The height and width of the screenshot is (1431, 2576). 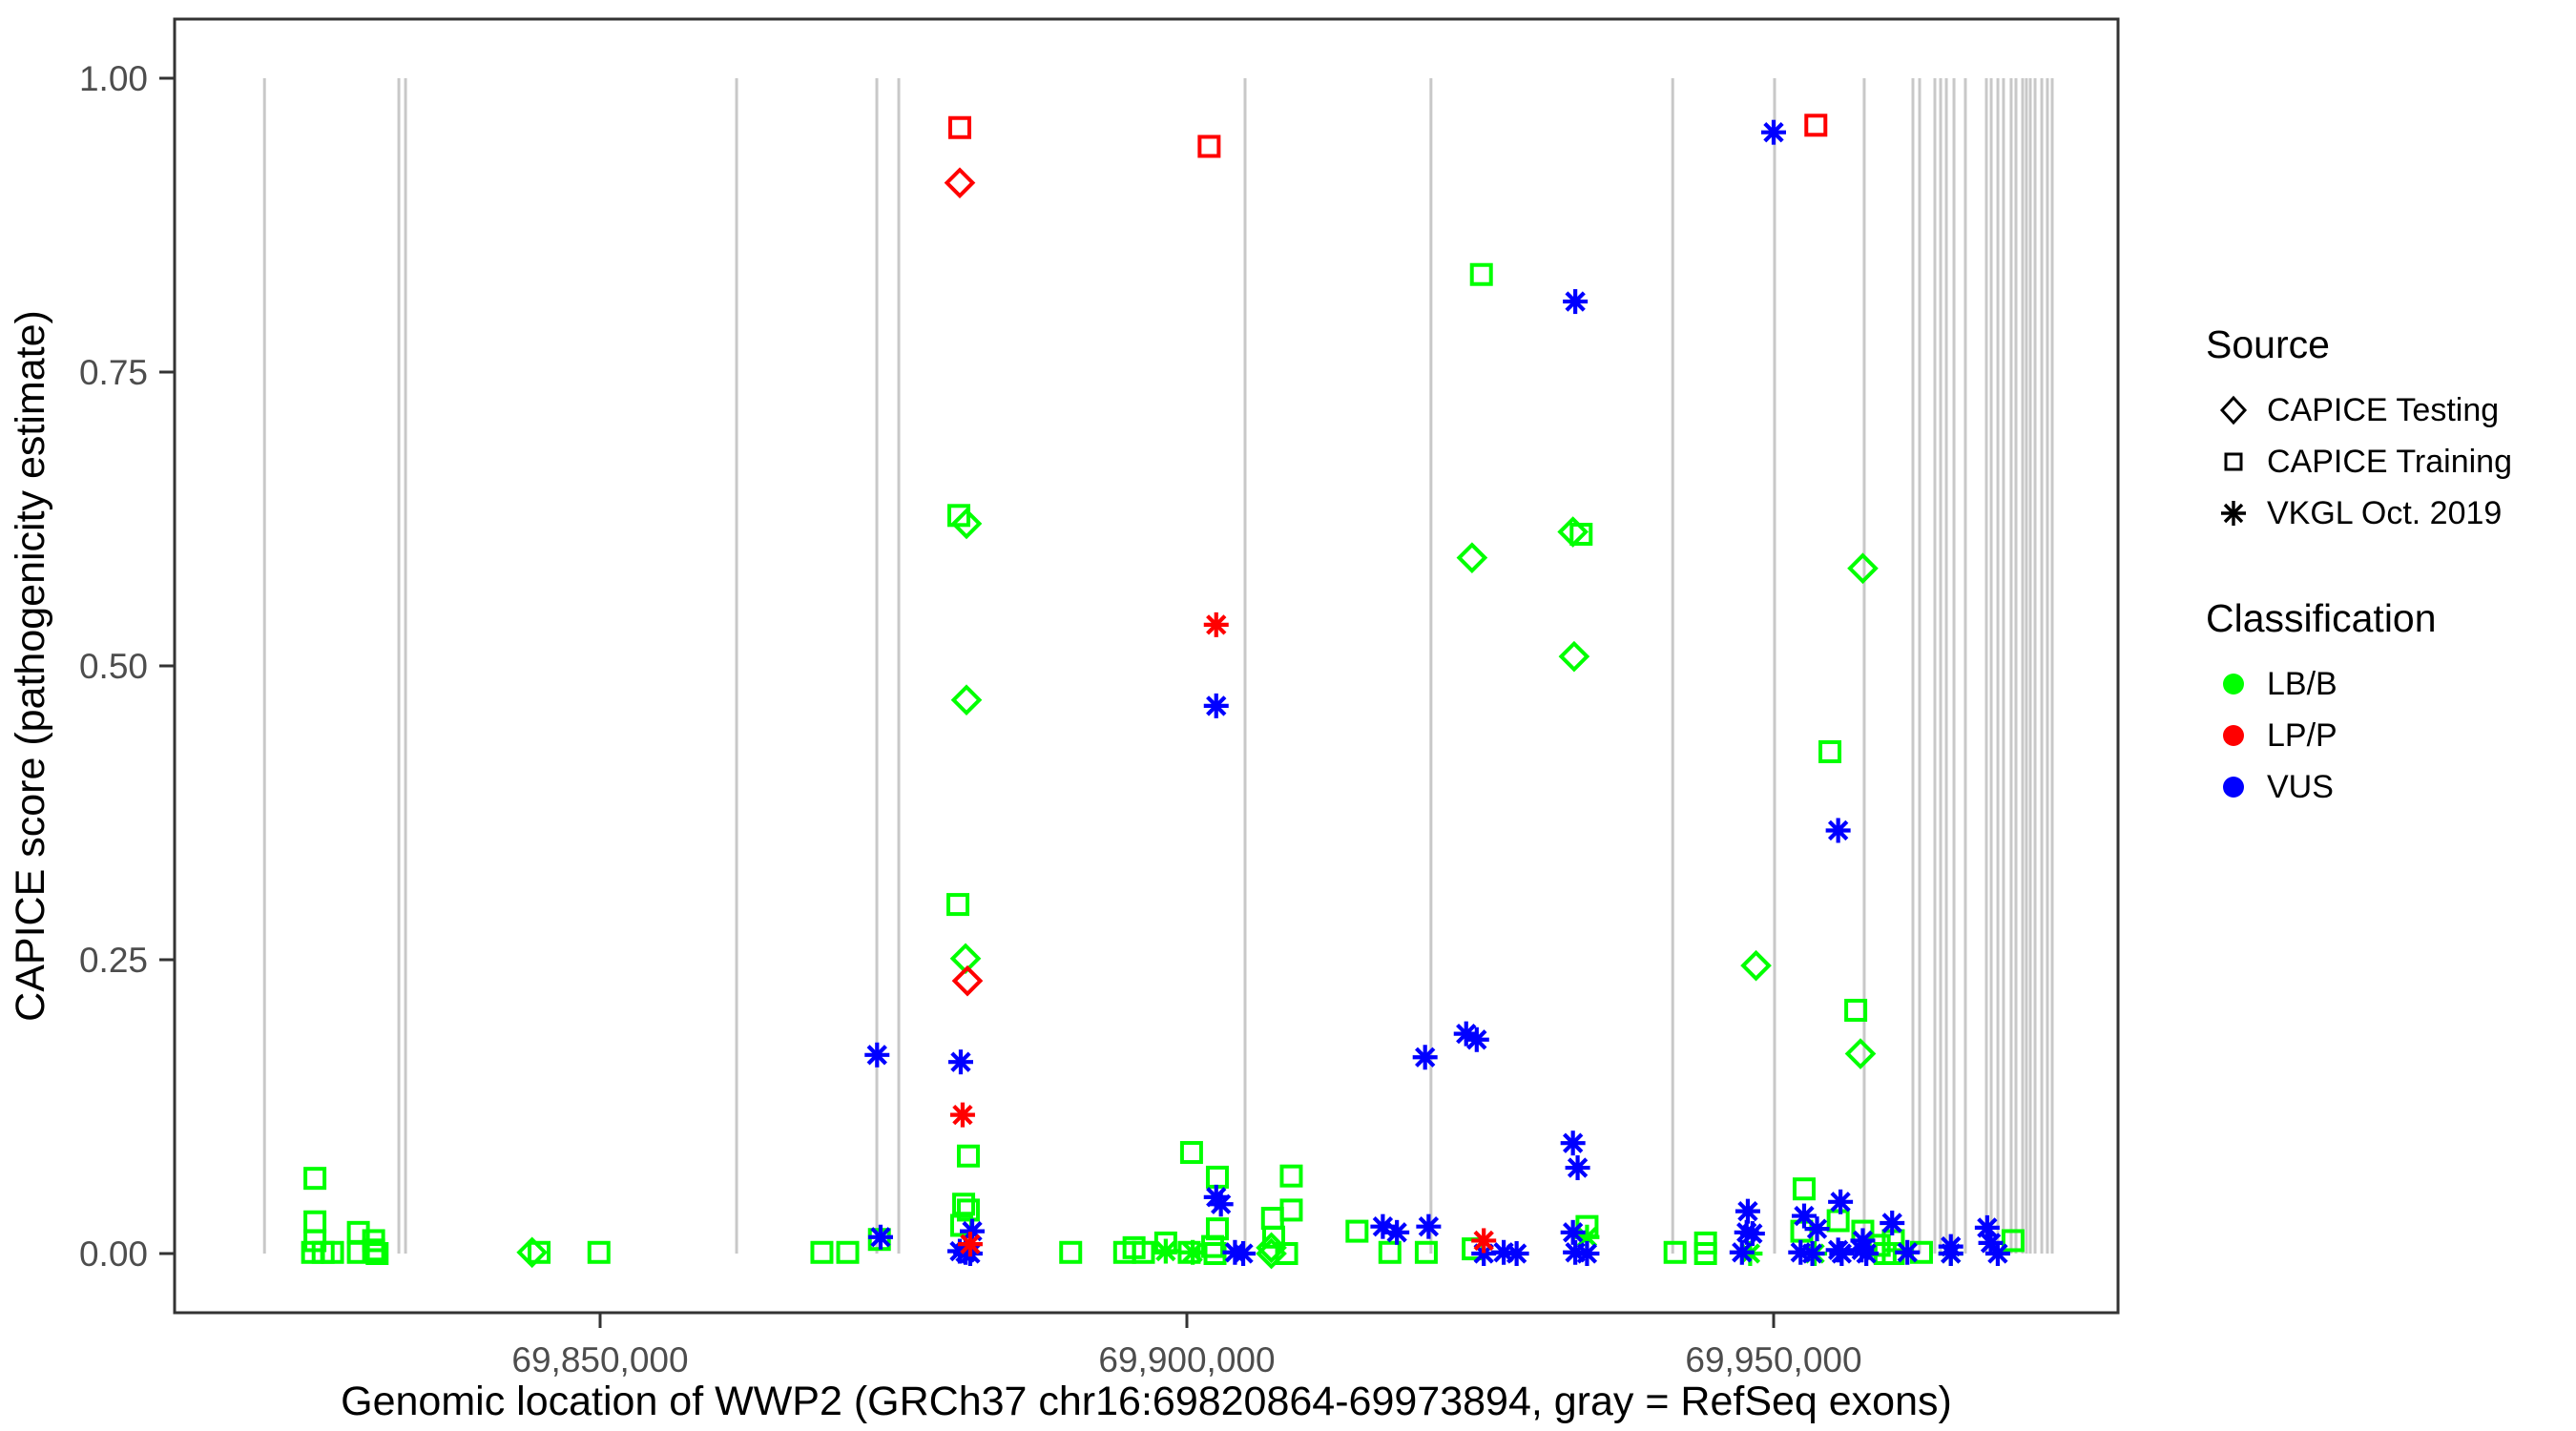 What do you see at coordinates (2385, 513) in the screenshot?
I see `legend-label: VKGL Oct. 2019` at bounding box center [2385, 513].